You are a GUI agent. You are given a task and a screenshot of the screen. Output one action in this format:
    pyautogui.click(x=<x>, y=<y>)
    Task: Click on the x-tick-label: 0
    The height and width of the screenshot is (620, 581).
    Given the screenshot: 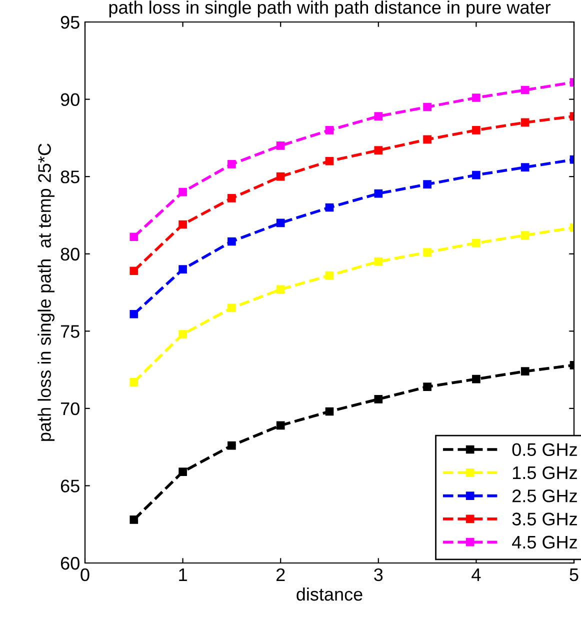 What is the action you would take?
    pyautogui.click(x=85, y=575)
    